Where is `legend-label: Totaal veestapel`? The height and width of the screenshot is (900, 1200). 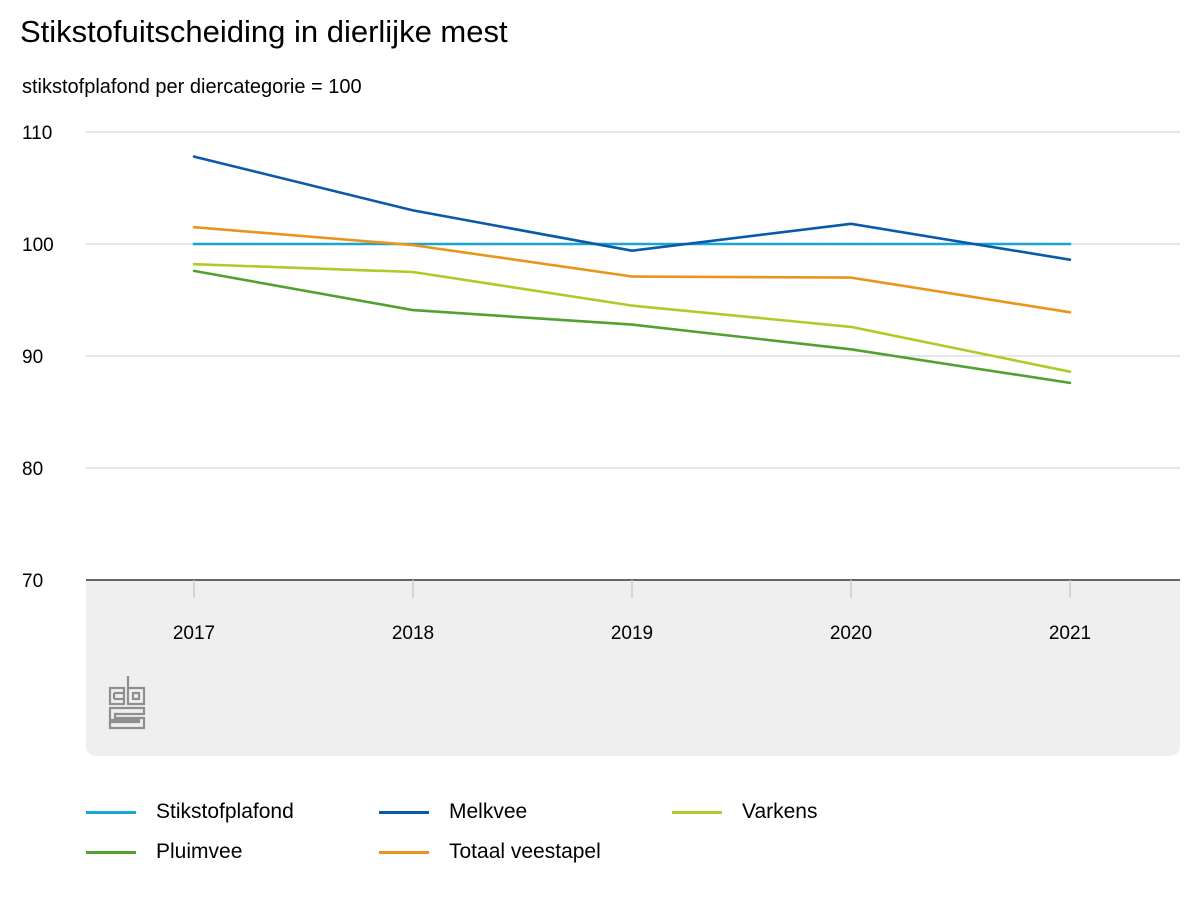 legend-label: Totaal veestapel is located at coordinates (525, 851).